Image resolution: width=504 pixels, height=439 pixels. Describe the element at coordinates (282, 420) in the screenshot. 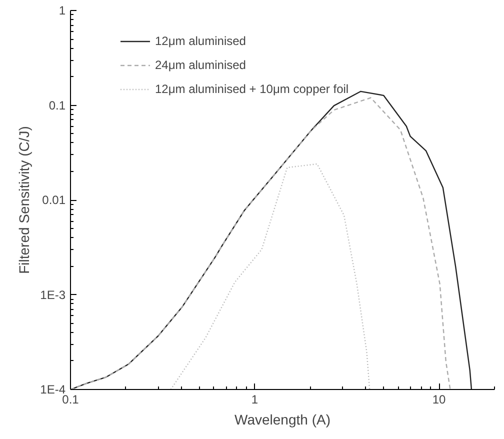

I see `x-axis-title: Wavelength (A)` at that location.